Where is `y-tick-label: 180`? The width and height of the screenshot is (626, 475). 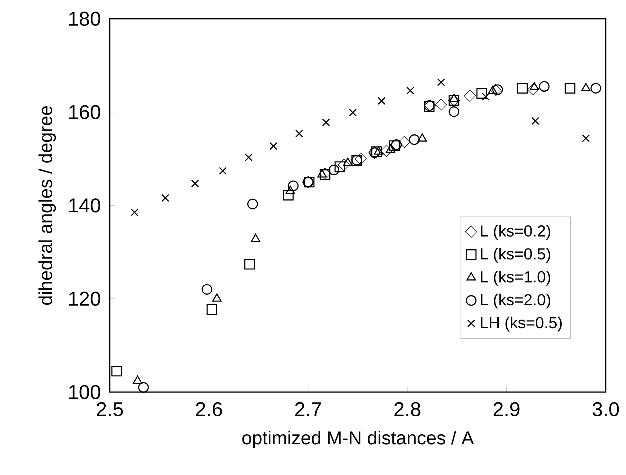 y-tick-label: 180 is located at coordinates (84, 19).